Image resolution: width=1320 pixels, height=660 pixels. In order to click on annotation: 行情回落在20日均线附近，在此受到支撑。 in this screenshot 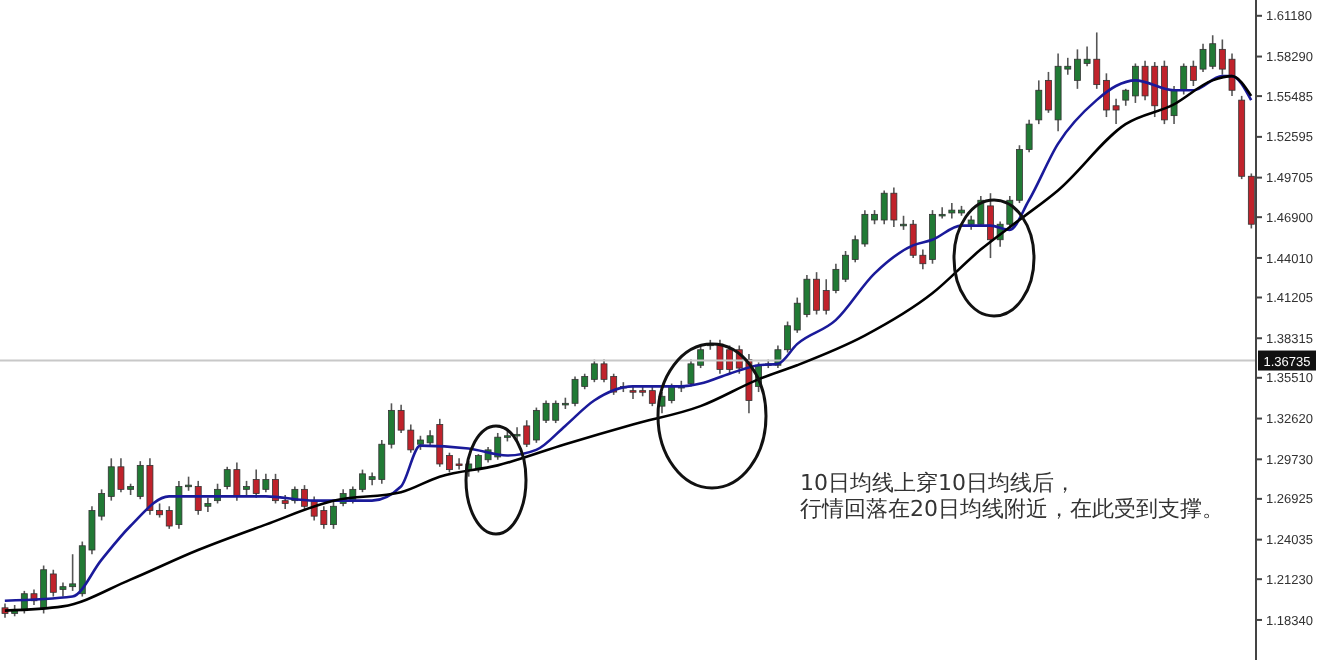, I will do `click(1012, 509)`.